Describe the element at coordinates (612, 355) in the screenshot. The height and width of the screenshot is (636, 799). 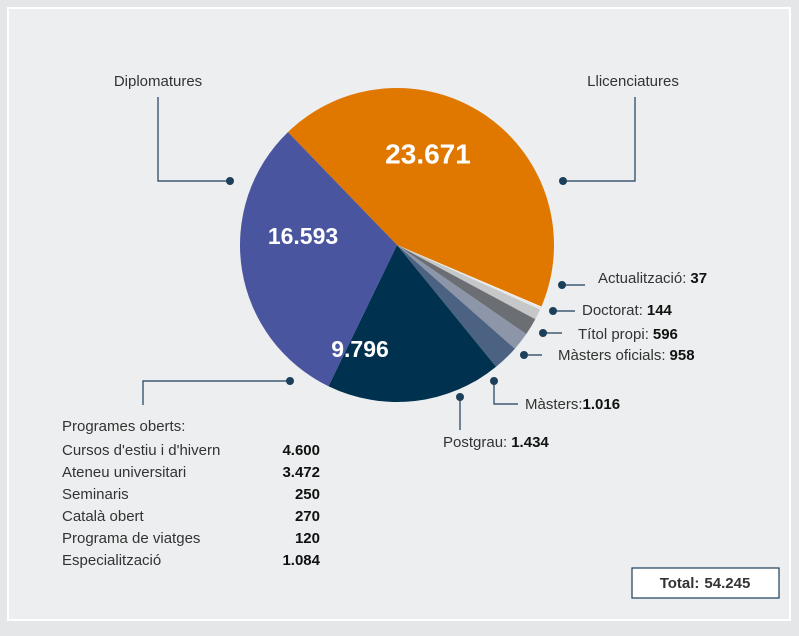
I see `category-label: Màsters oficials:` at that location.